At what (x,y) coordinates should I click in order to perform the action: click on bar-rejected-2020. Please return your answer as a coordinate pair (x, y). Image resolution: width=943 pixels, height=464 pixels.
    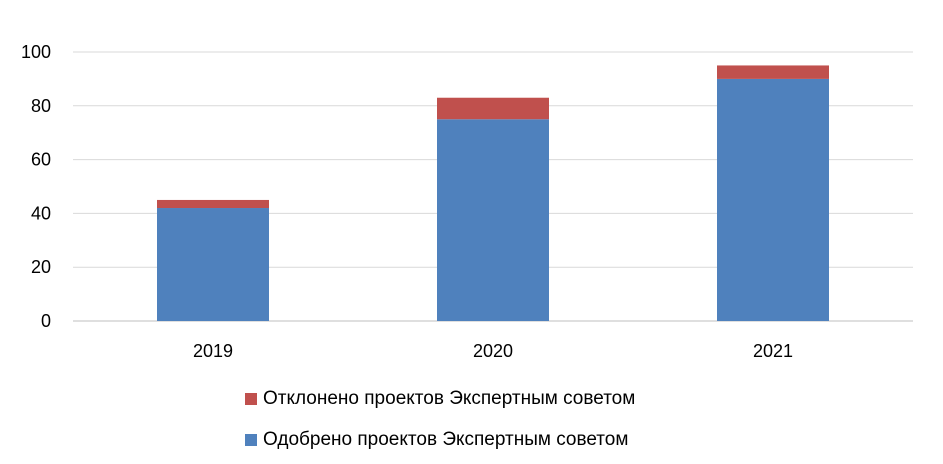
    Looking at the image, I should click on (493, 108).